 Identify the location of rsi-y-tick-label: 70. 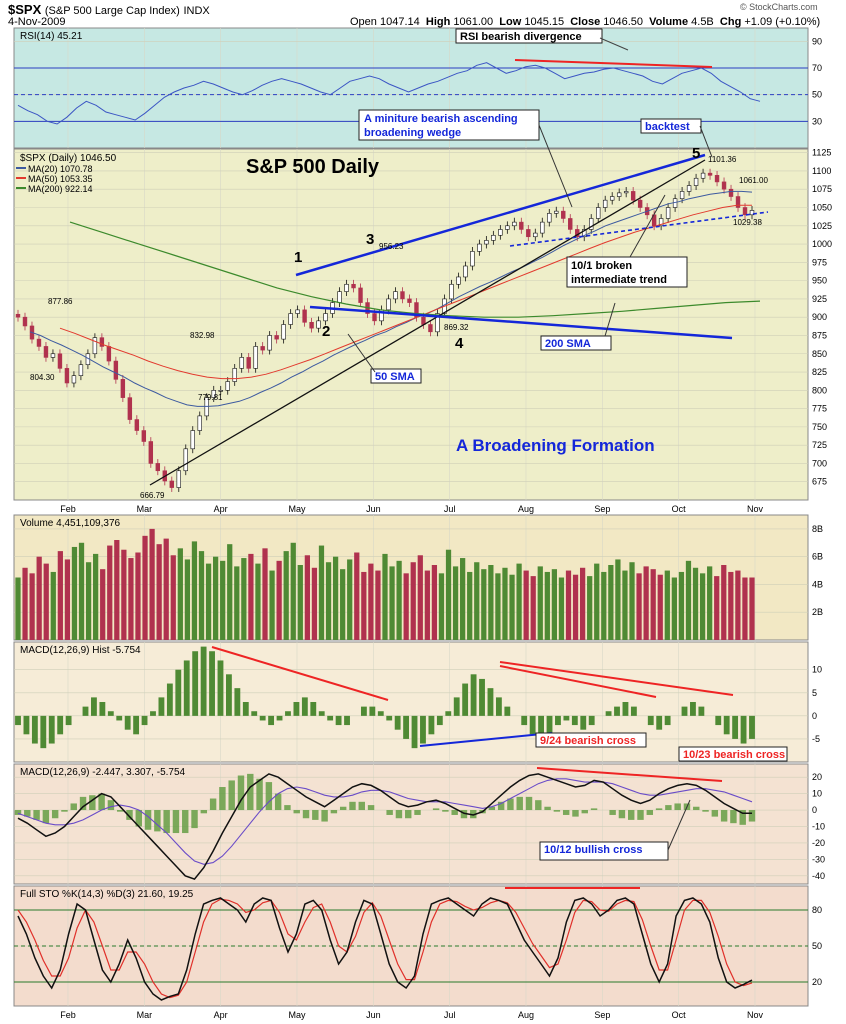
(817, 68).